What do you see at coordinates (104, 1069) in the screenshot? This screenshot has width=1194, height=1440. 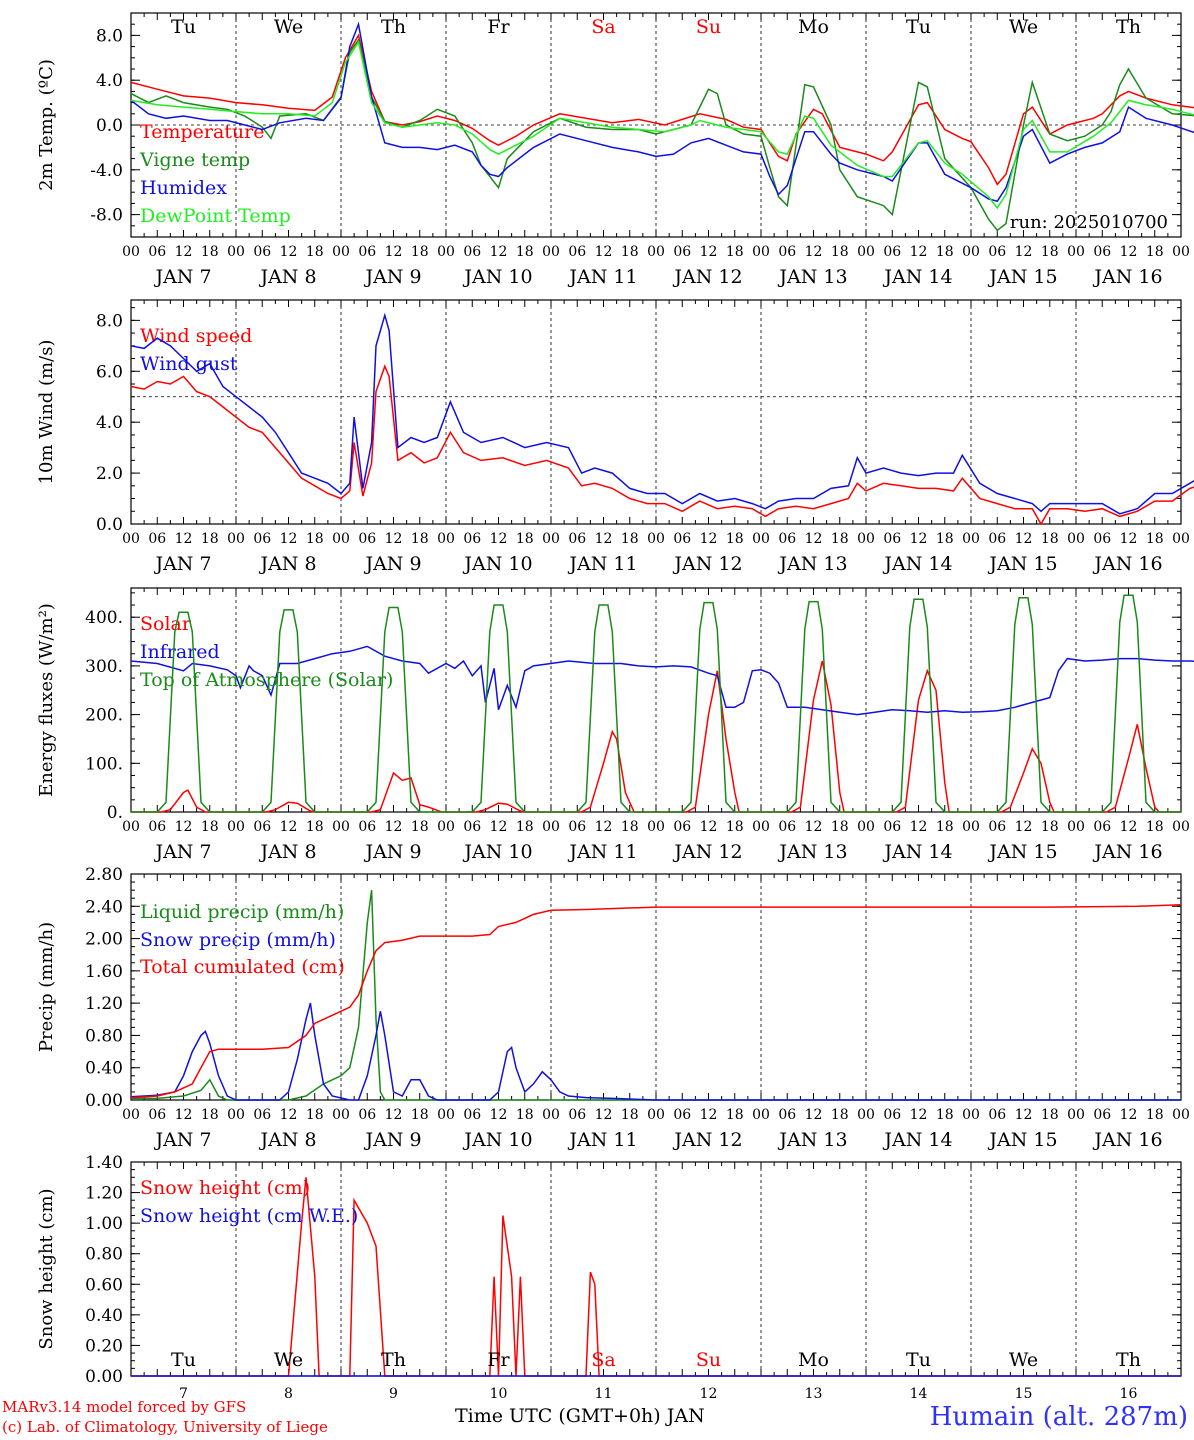 I see `y-tick-label: 0.40` at bounding box center [104, 1069].